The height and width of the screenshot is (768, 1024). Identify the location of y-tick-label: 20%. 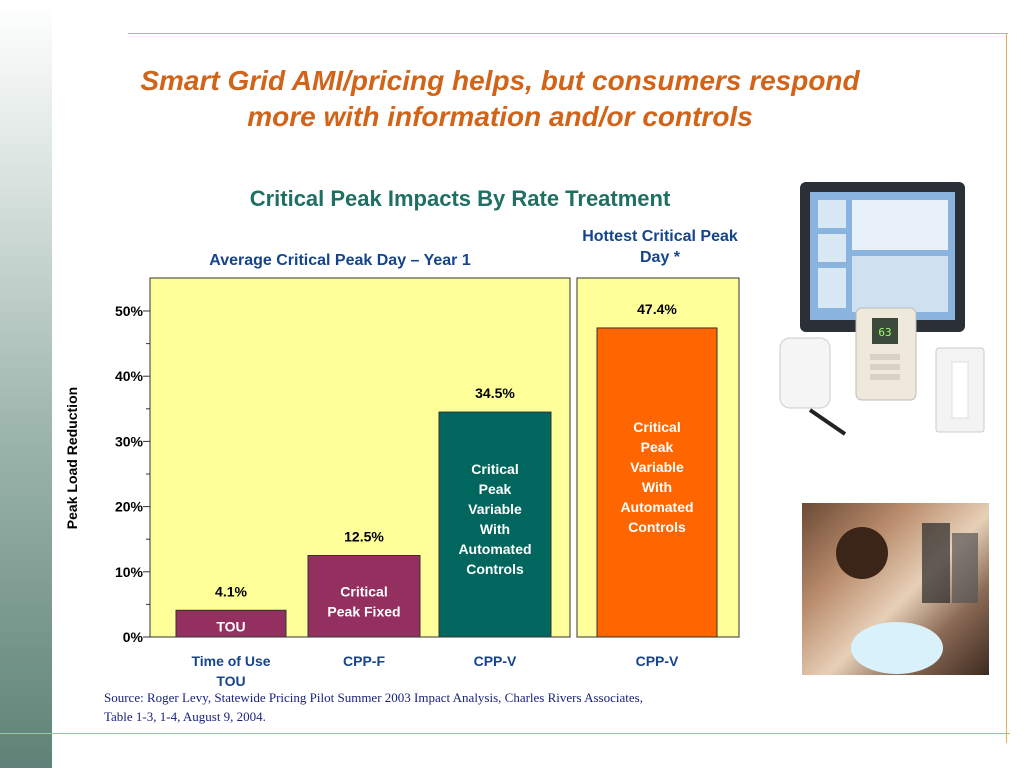
(129, 507).